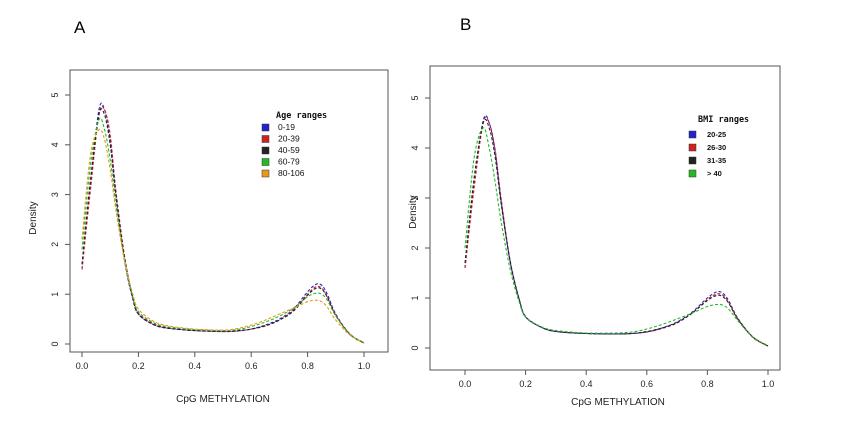  Describe the element at coordinates (289, 150) in the screenshot. I see `legend-label: 40-59` at that location.